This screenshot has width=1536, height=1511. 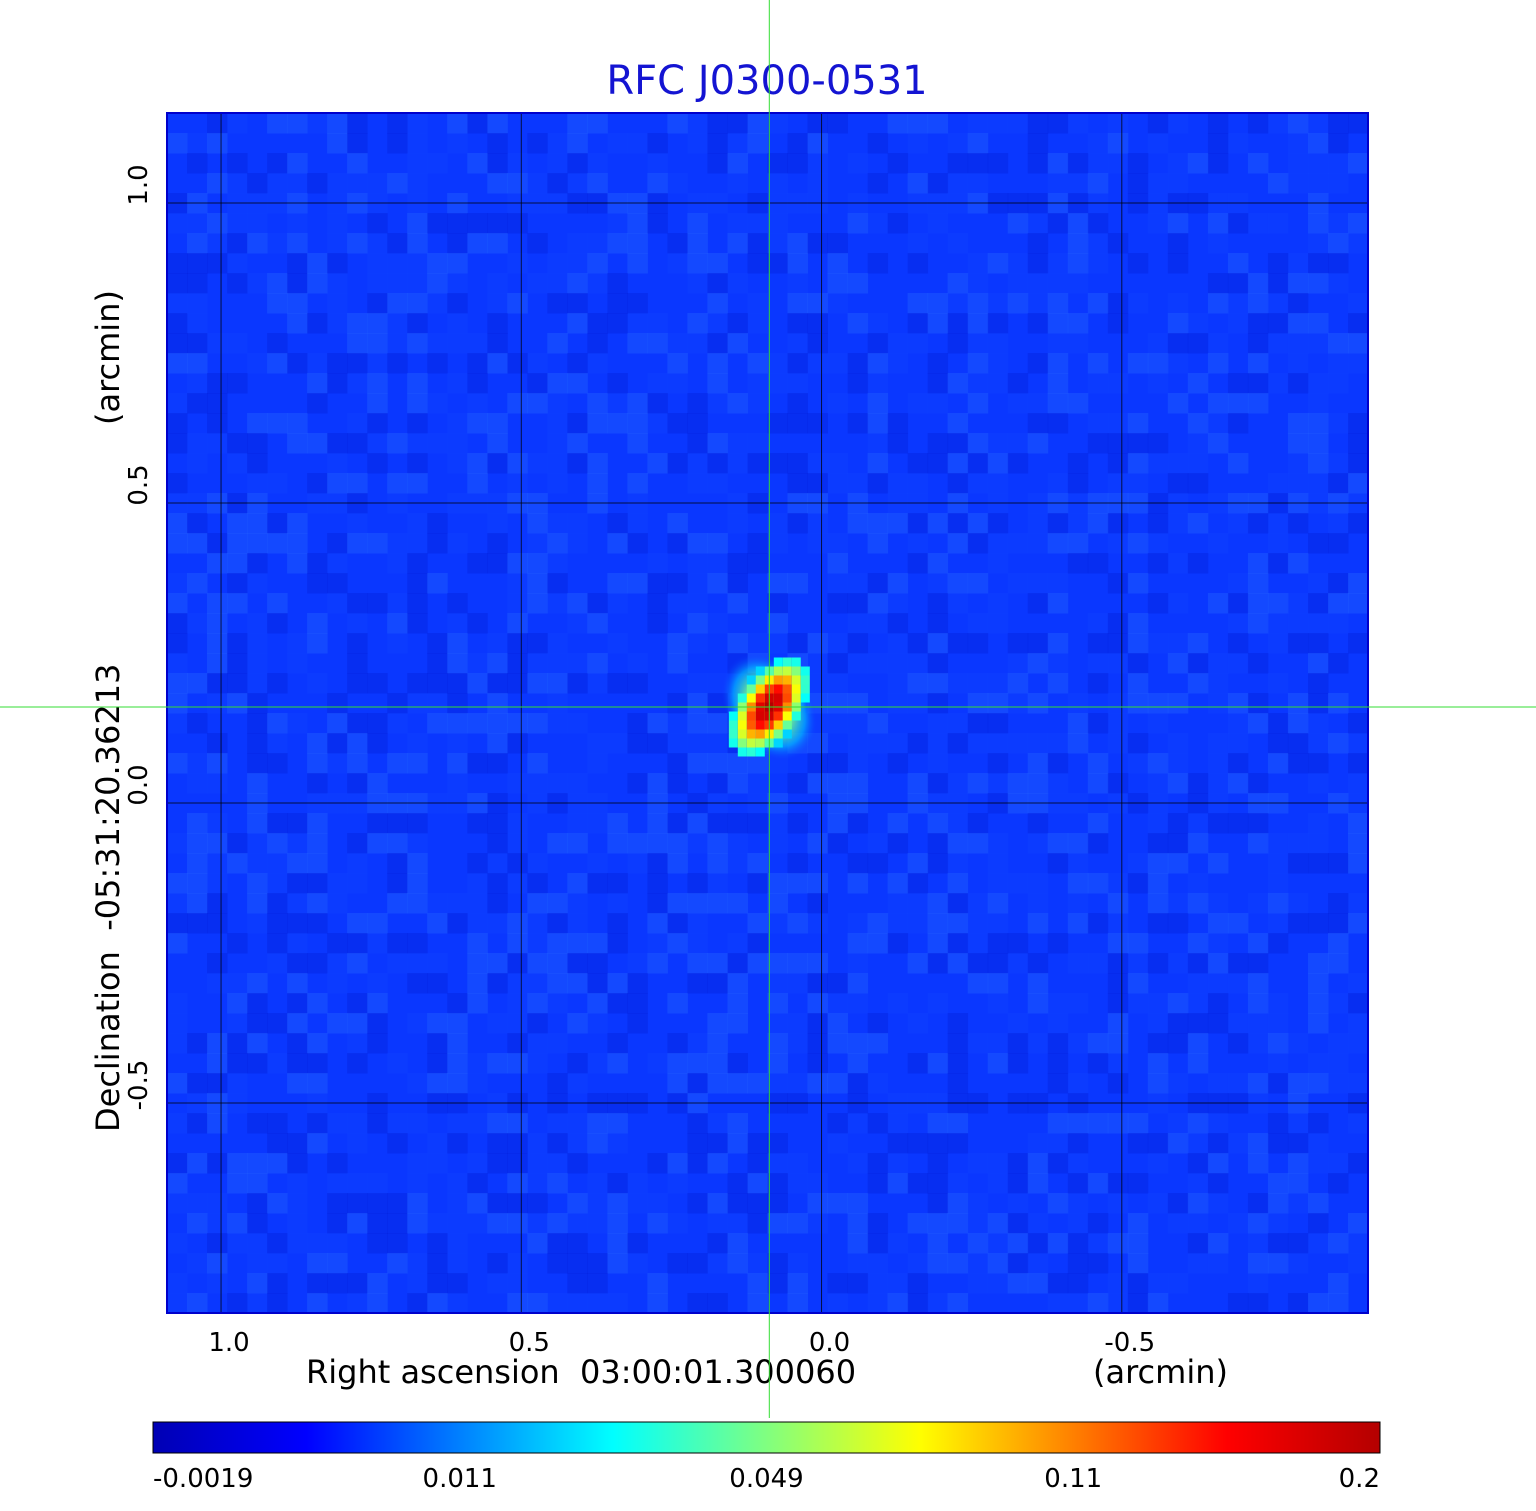 What do you see at coordinates (139, 184) in the screenshot?
I see `y-tick-label: 1.0` at bounding box center [139, 184].